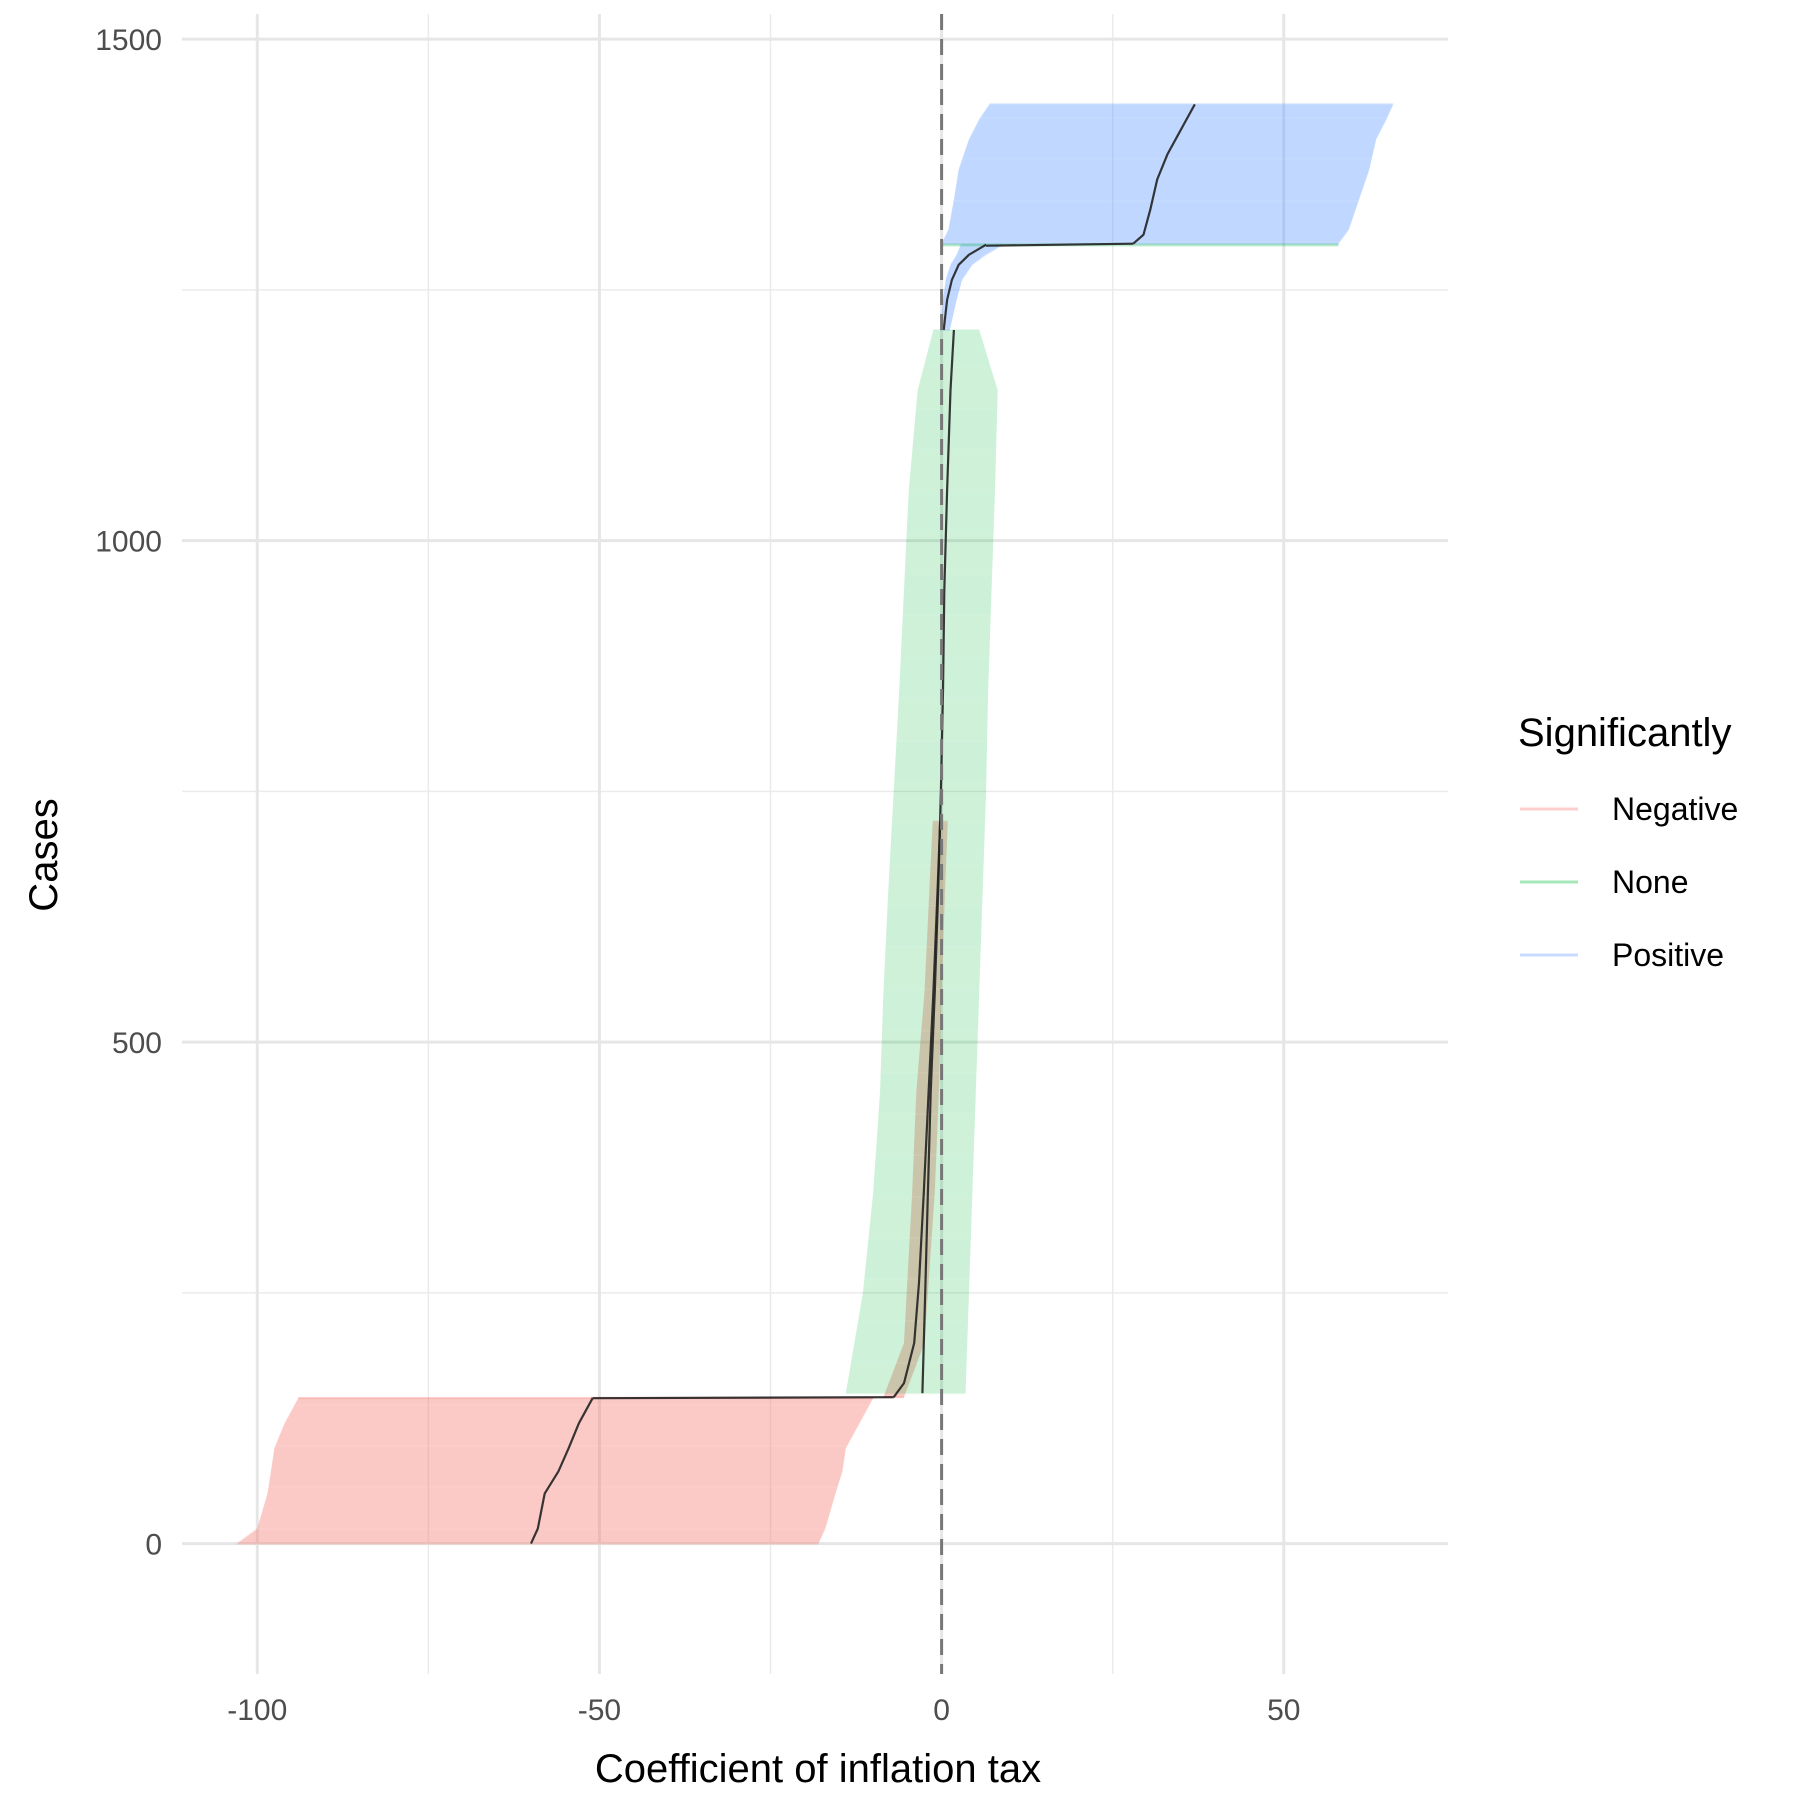  What do you see at coordinates (1650, 882) in the screenshot?
I see `legend-label-none: None` at bounding box center [1650, 882].